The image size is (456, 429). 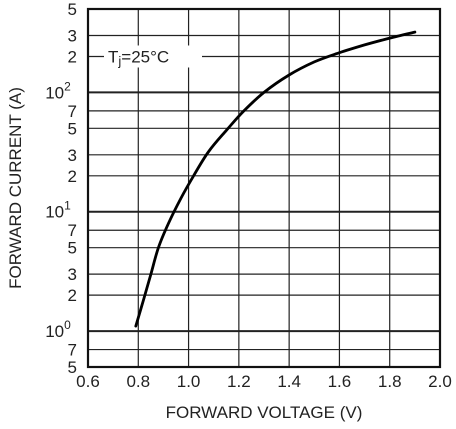 I want to click on y-axis-title: FORWARD CURRENT (A), so click(x=15, y=188).